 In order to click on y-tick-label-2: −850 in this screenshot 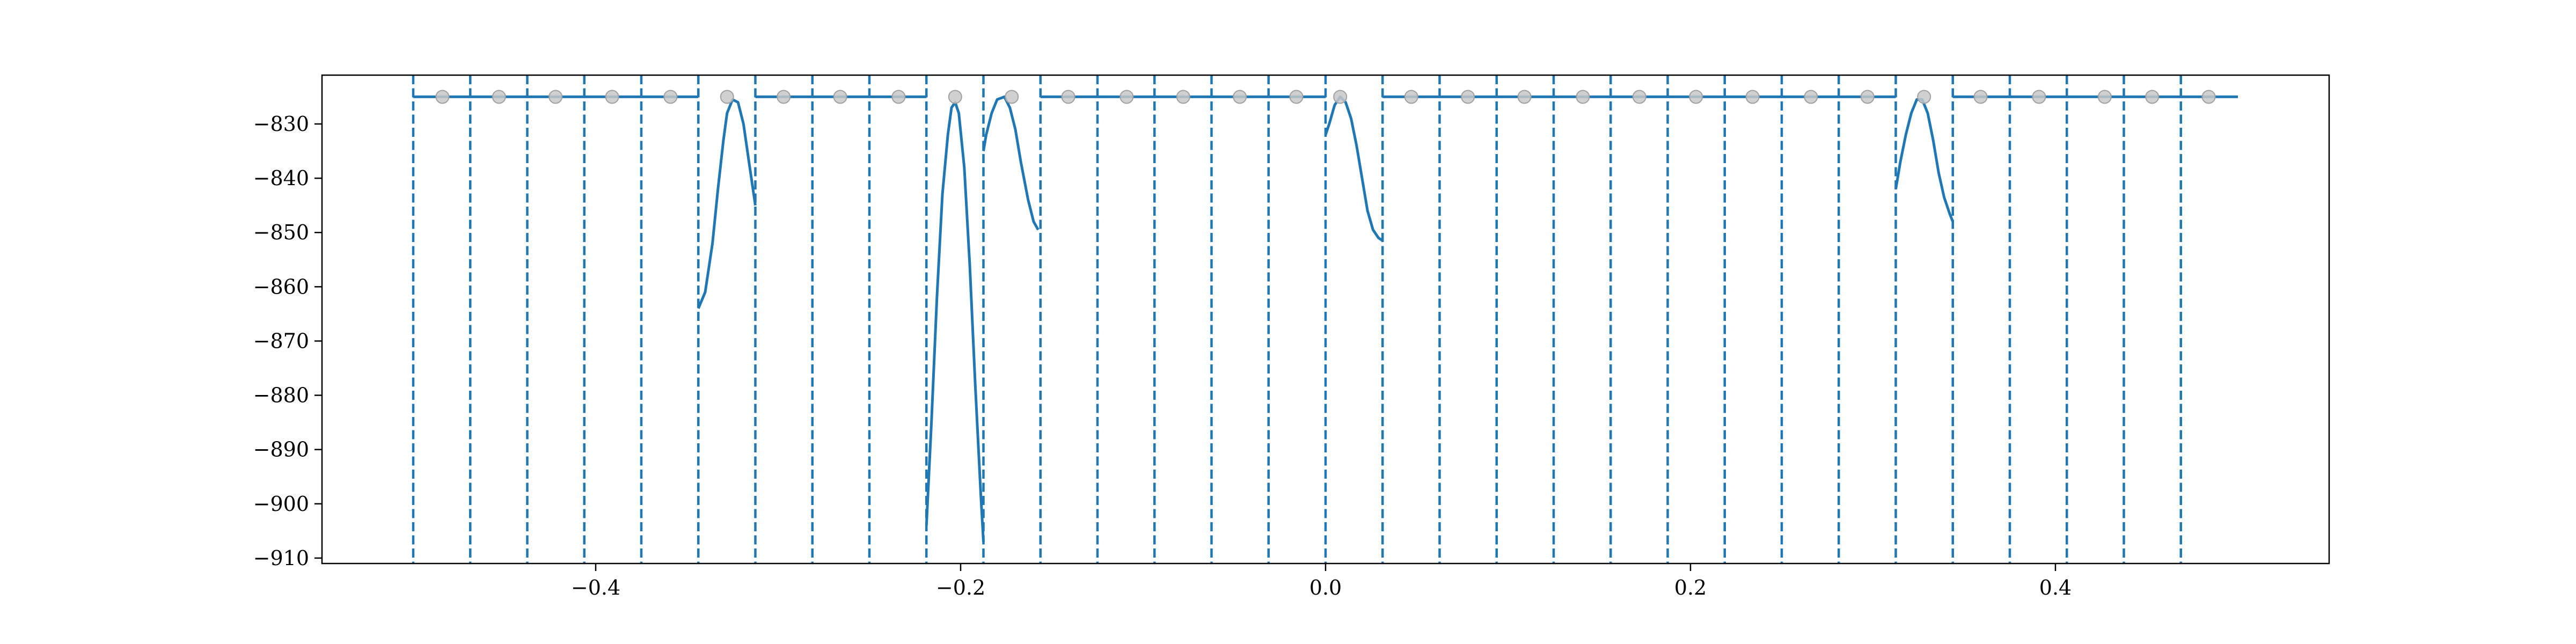, I will do `click(281, 232)`.